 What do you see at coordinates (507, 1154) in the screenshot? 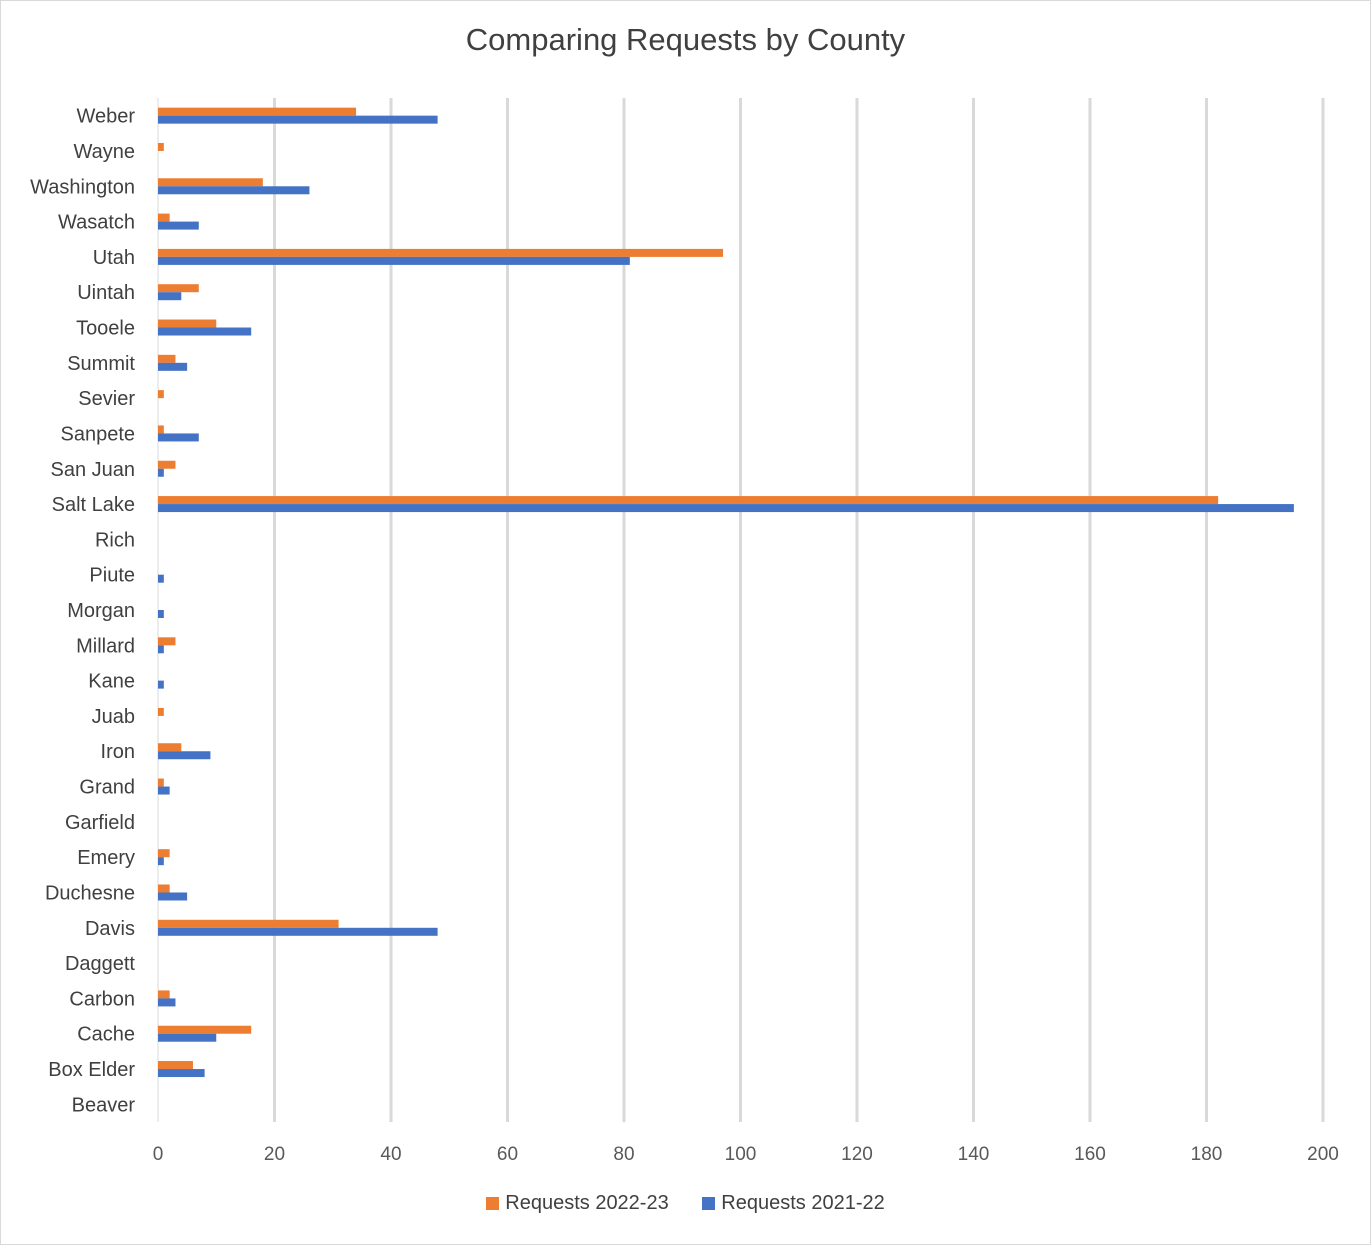
I see `x-tick-label: 60` at bounding box center [507, 1154].